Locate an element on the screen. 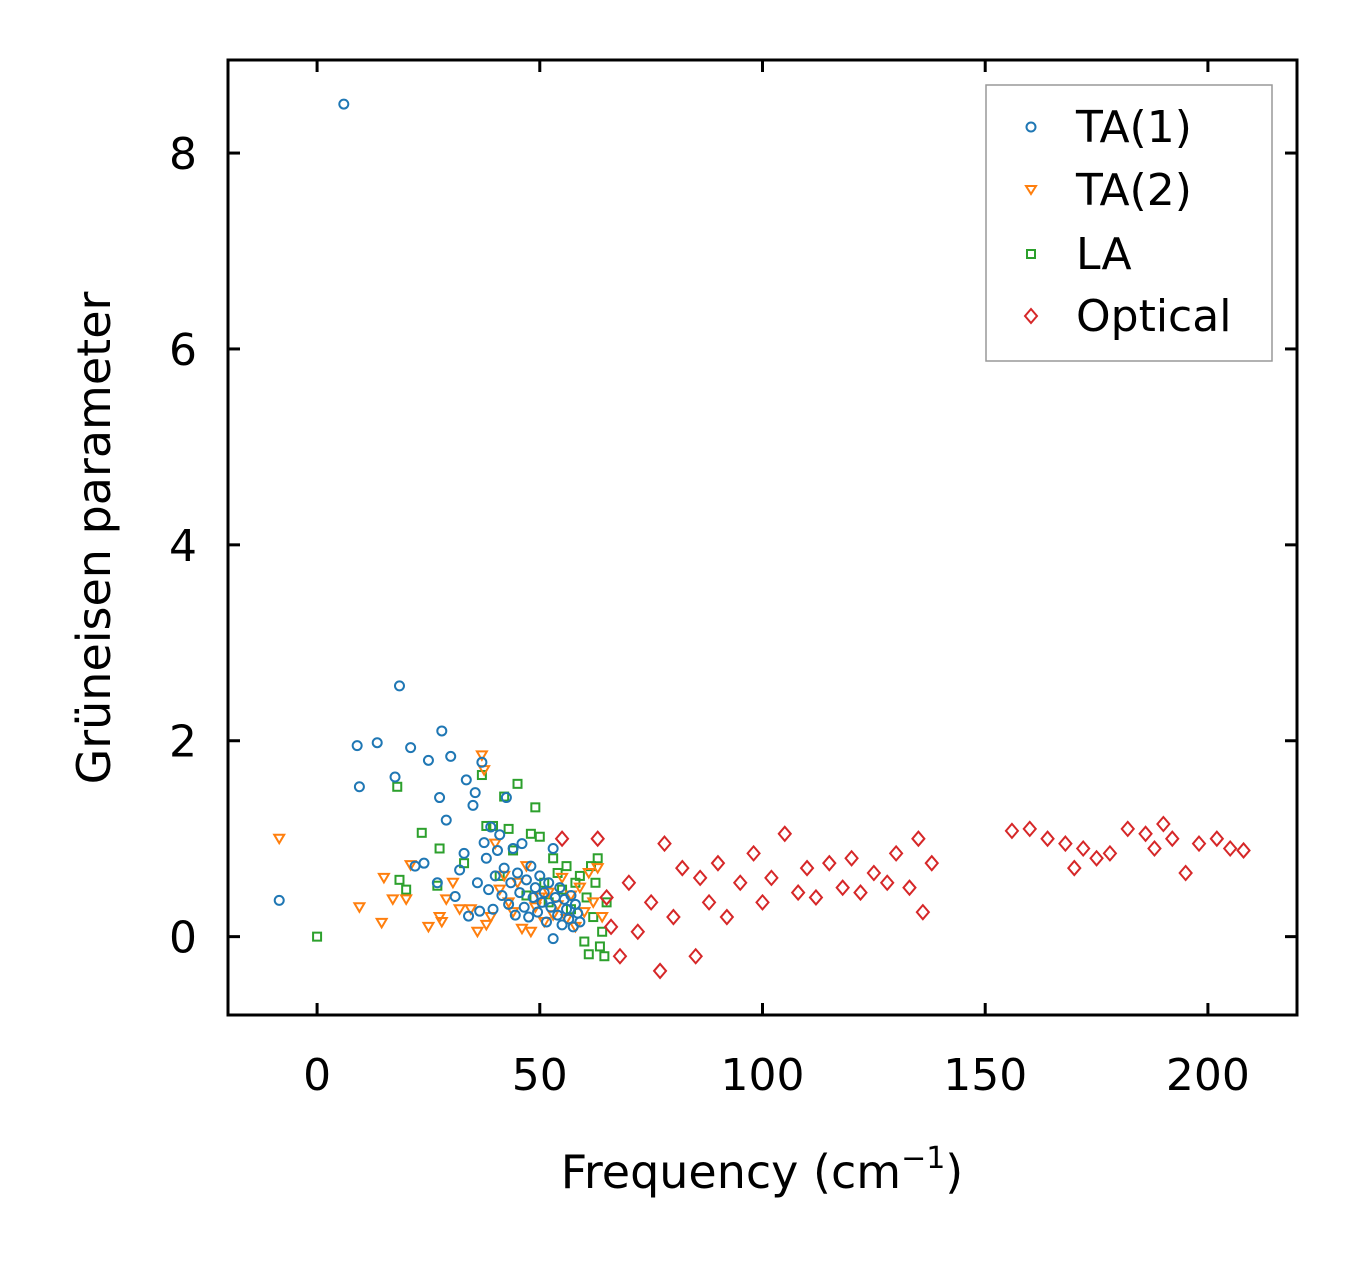 This screenshot has height=1264, width=1357. legend-marker-la is located at coordinates (1031, 254).